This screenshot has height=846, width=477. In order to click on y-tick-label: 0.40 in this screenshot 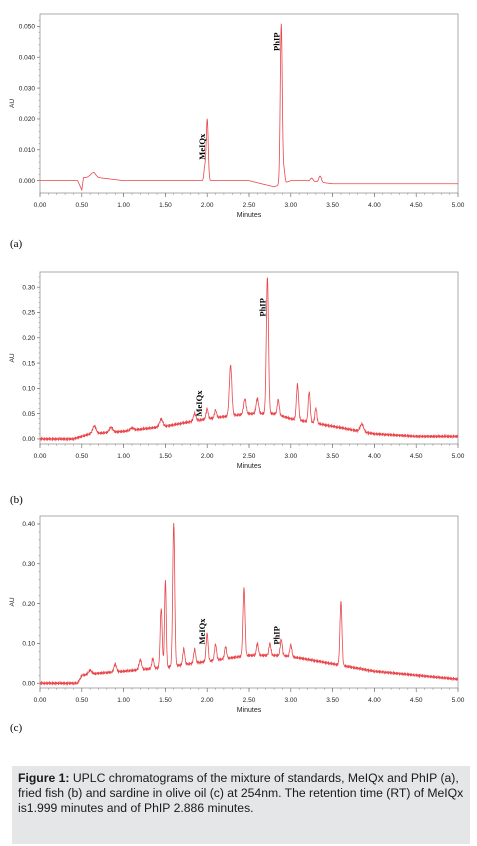, I will do `click(28, 524)`.